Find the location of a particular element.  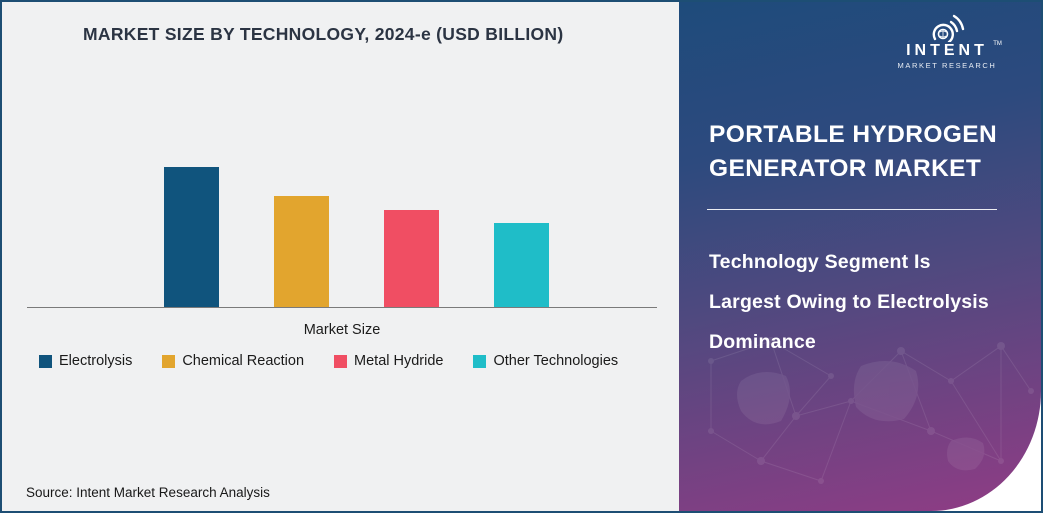

x-axis-label: Market Size is located at coordinates (342, 330).